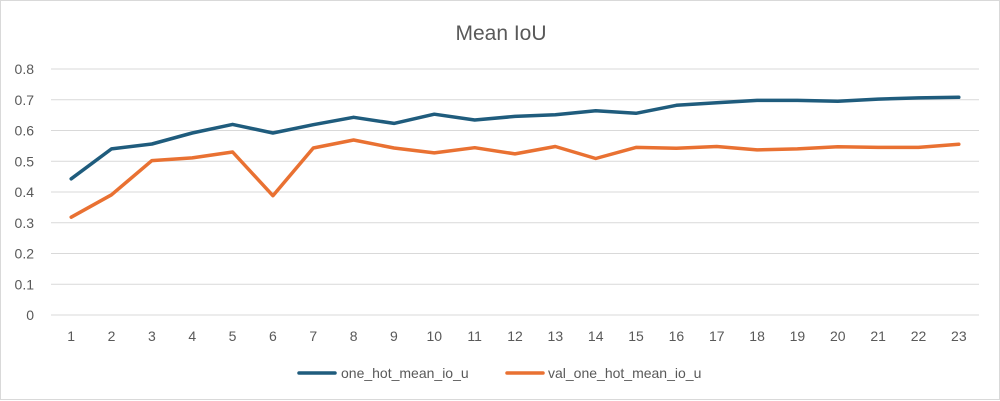  I want to click on y-axis-ticks: 0 0.1 0.2 0.3 0.4 0.5 0.6 0.7 0.8, so click(25, 192).